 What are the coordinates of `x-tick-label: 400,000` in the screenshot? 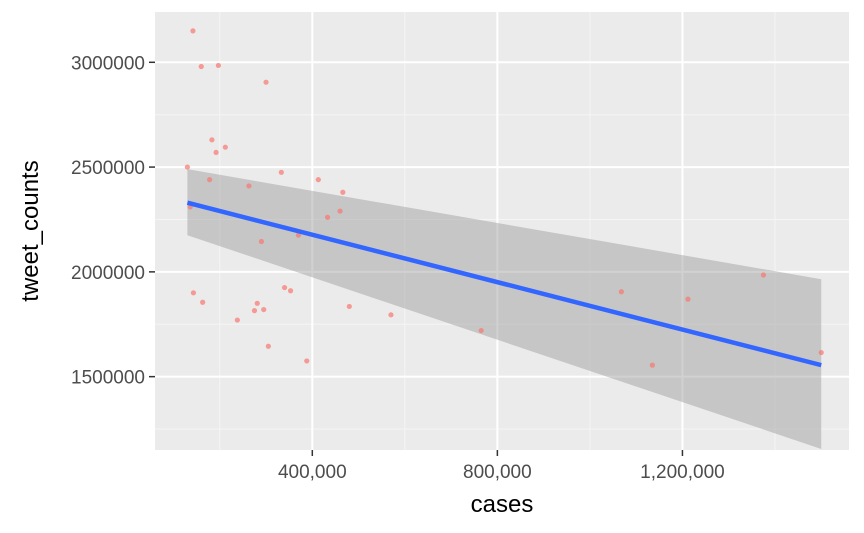 It's located at (312, 472).